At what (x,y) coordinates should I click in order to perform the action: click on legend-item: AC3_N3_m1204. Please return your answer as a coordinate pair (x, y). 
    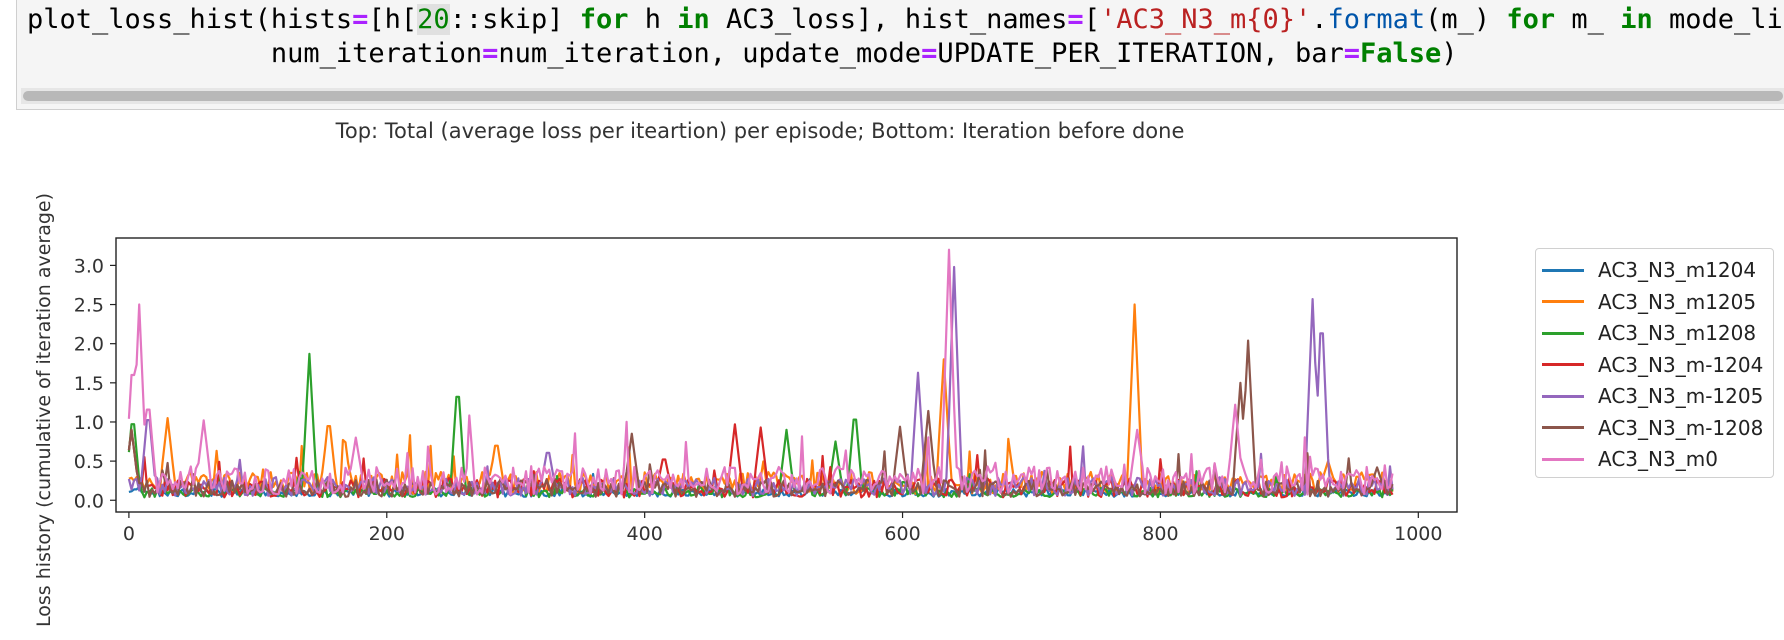
    Looking at the image, I should click on (1649, 270).